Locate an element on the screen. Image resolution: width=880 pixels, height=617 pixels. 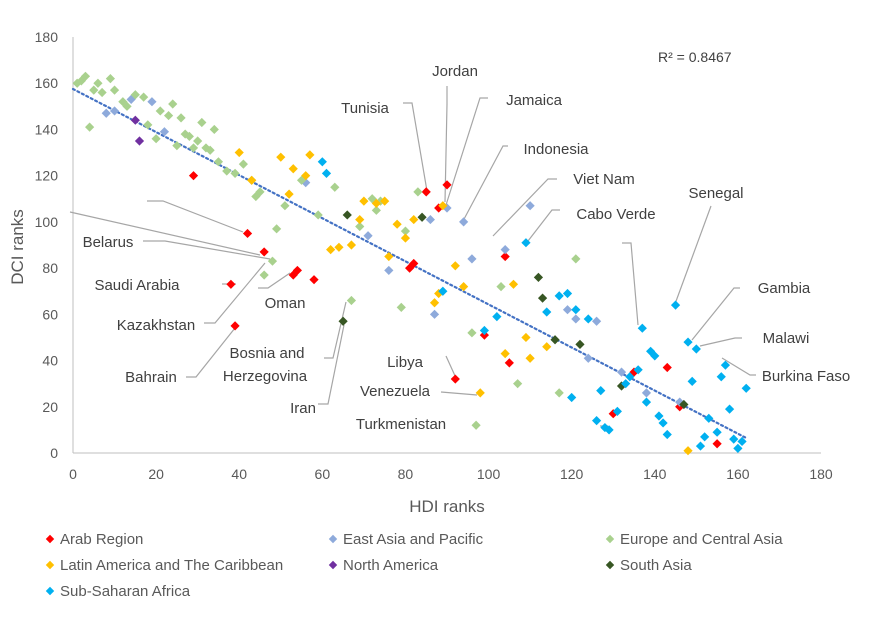
y-tick-label: 20 is located at coordinates (50, 407).